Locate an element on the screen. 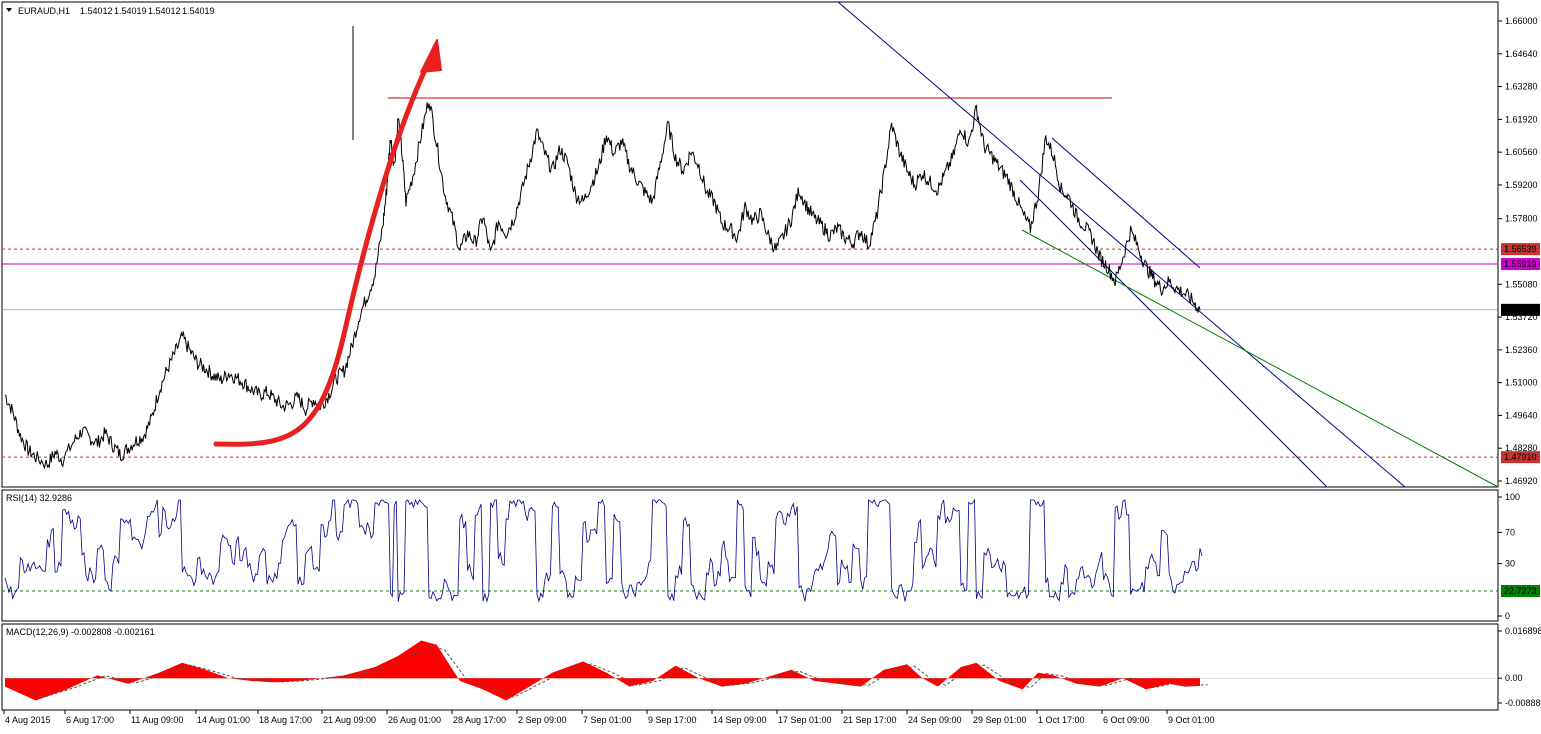 The width and height of the screenshot is (1541, 734). red-arrow-head is located at coordinates (431, 56).